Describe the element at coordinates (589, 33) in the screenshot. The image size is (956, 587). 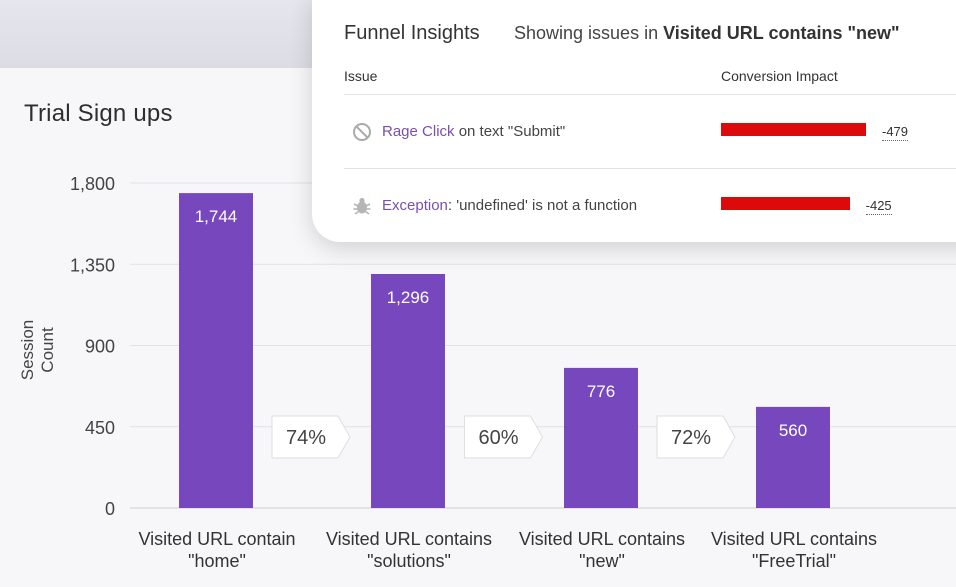
I see `insights-subtitle-prefix: Showing issues in` at that location.